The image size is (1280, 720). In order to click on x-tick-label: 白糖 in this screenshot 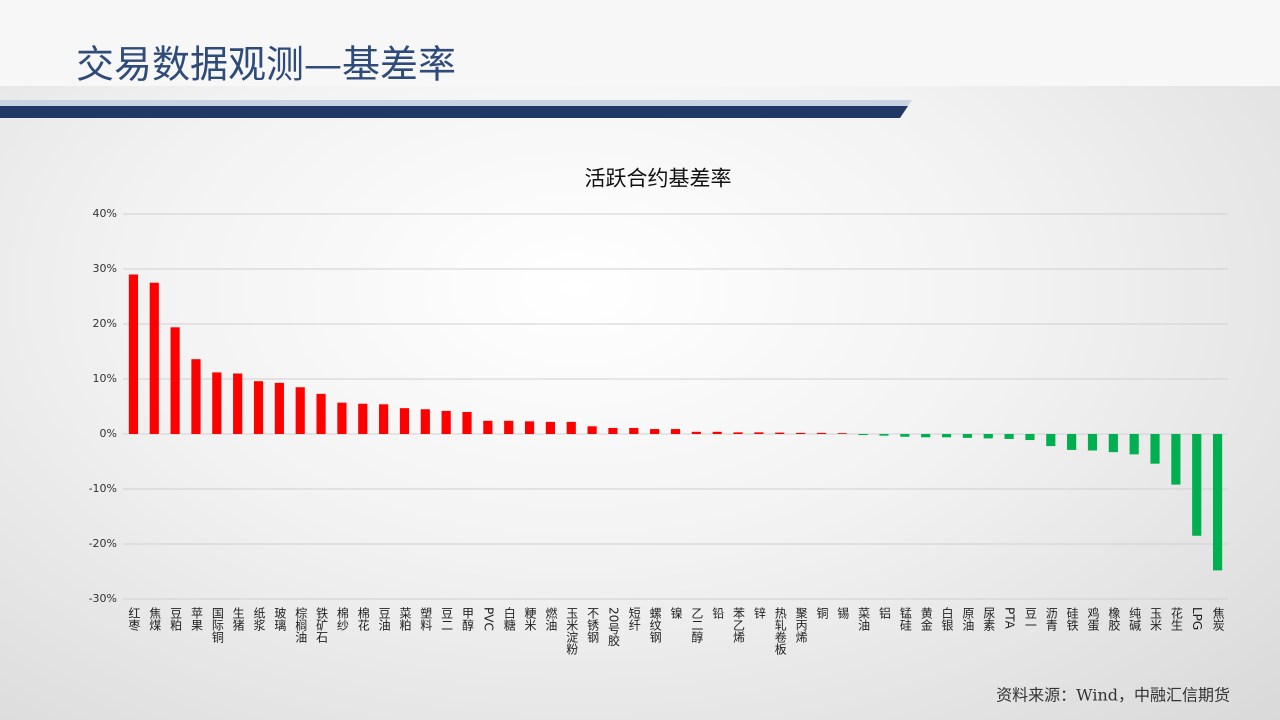, I will do `click(509, 619)`.